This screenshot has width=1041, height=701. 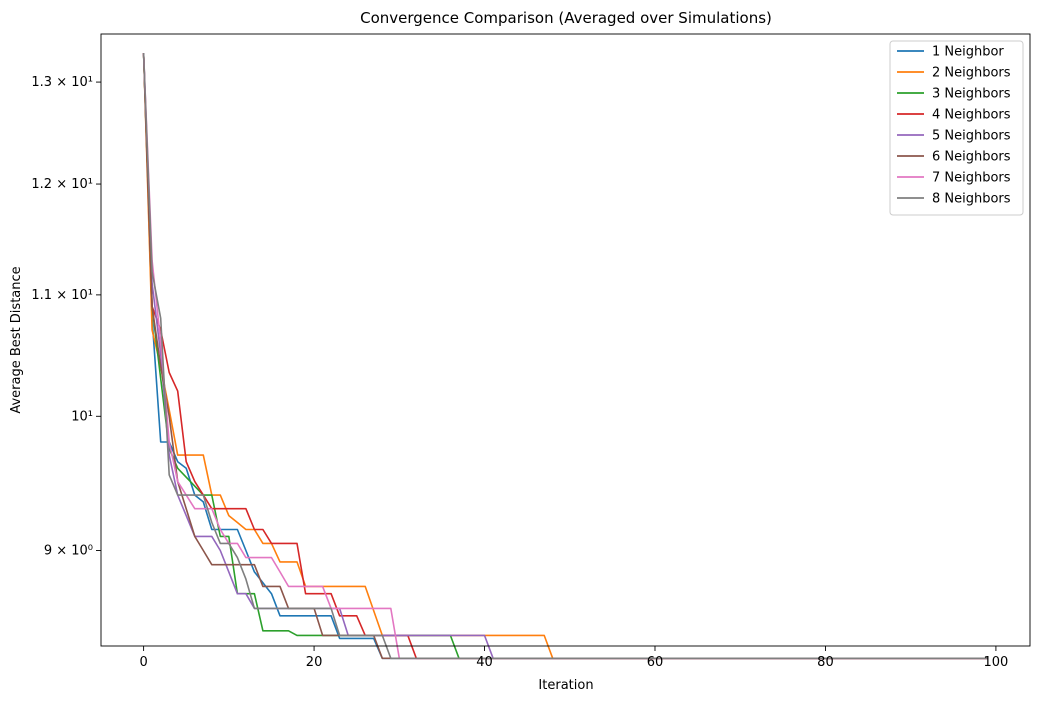 I want to click on y-axis-label: Average Best Distance, so click(x=16, y=339).